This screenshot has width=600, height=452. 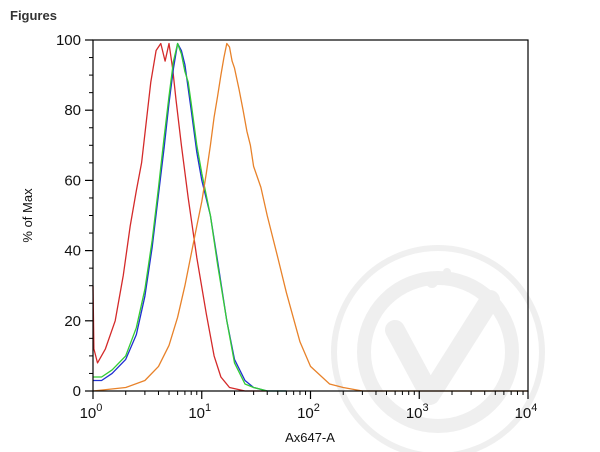 What do you see at coordinates (74, 216) in the screenshot?
I see `y-axis: 0 20 40 60 80 100` at bounding box center [74, 216].